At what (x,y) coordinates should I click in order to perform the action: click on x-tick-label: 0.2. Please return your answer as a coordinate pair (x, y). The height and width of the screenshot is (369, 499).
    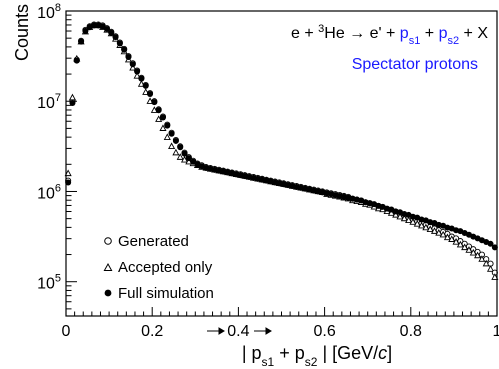
    Looking at the image, I should click on (152, 331).